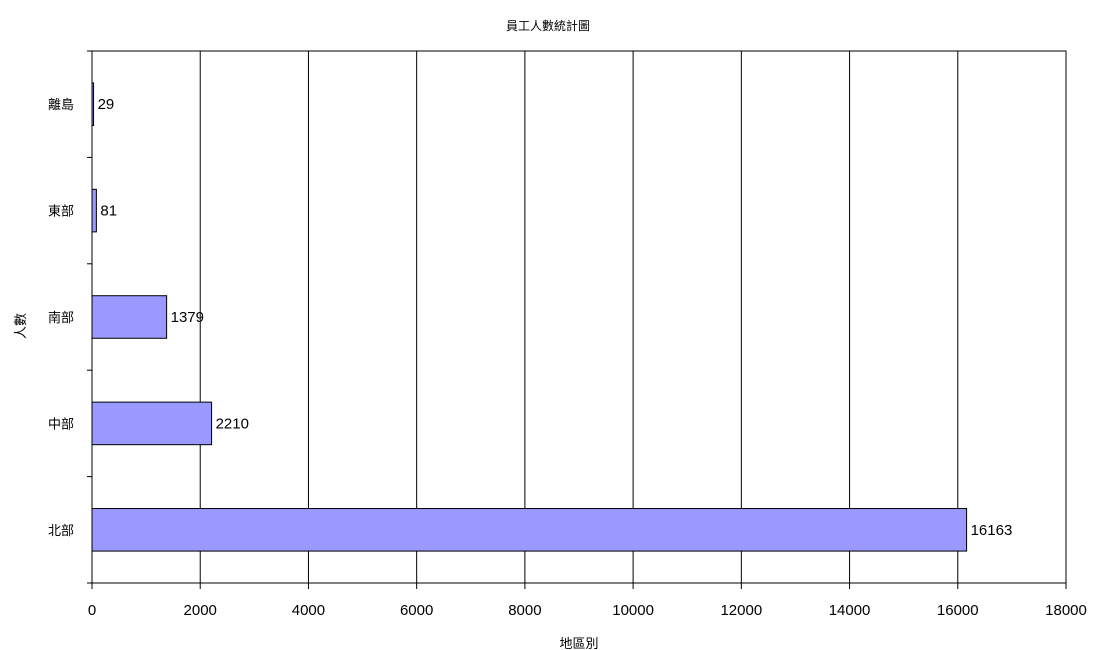 Image resolution: width=1096 pixels, height=650 pixels. I want to click on category-label: 南部, so click(61, 318).